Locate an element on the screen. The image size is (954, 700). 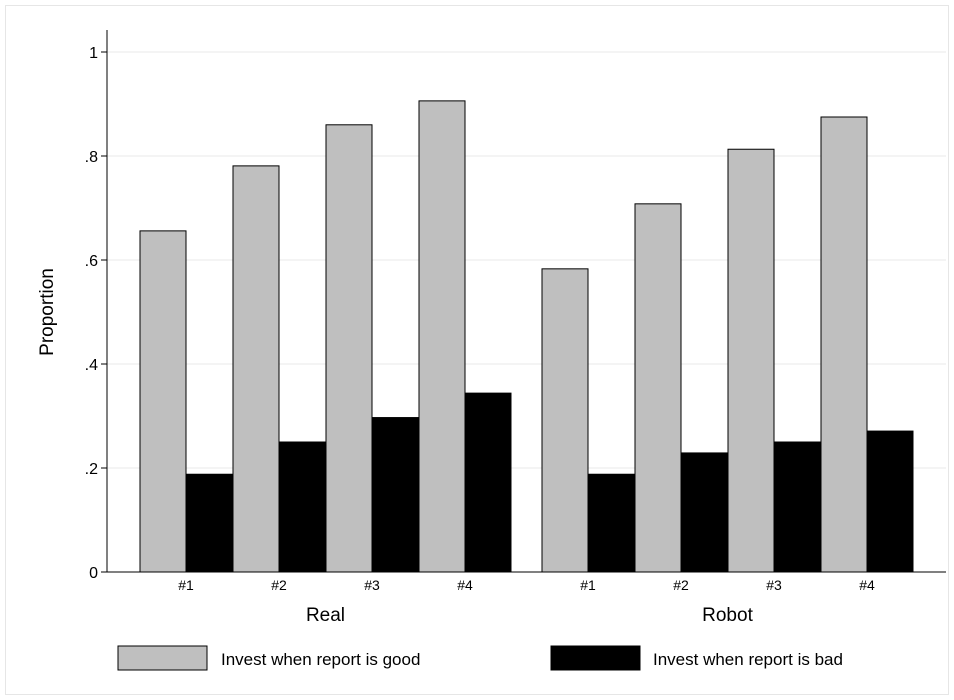
x-group-label: Robot is located at coordinates (727, 615).